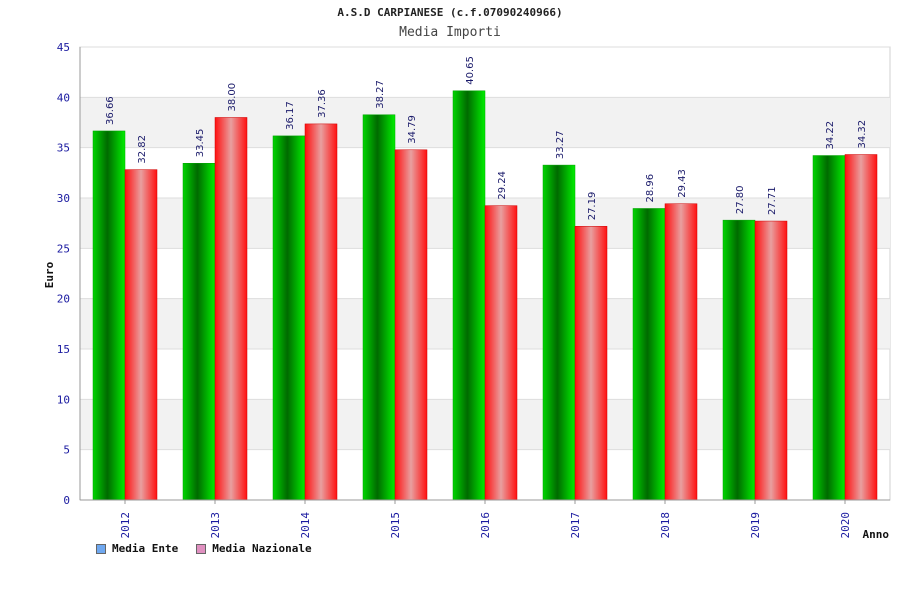 The image size is (900, 600). I want to click on legend-swatch-media-ente, so click(101, 548).